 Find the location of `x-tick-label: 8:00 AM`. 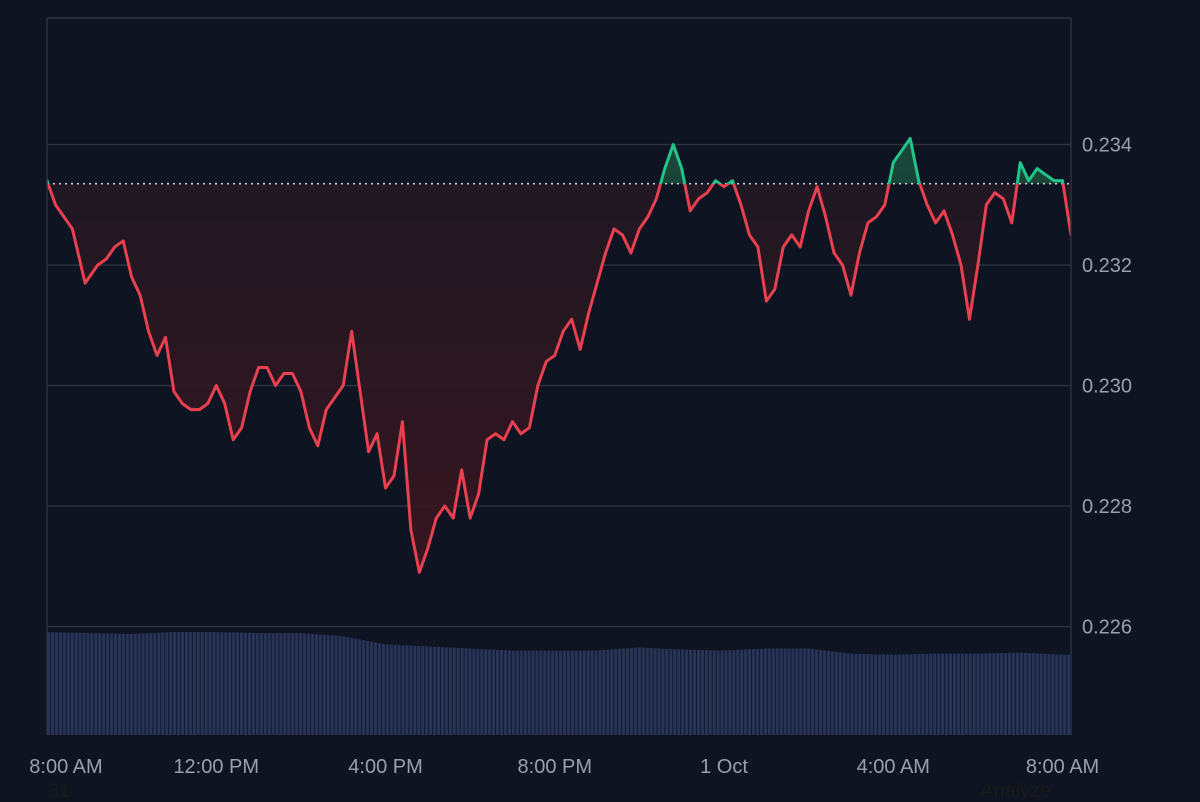

x-tick-label: 8:00 AM is located at coordinates (65, 767).